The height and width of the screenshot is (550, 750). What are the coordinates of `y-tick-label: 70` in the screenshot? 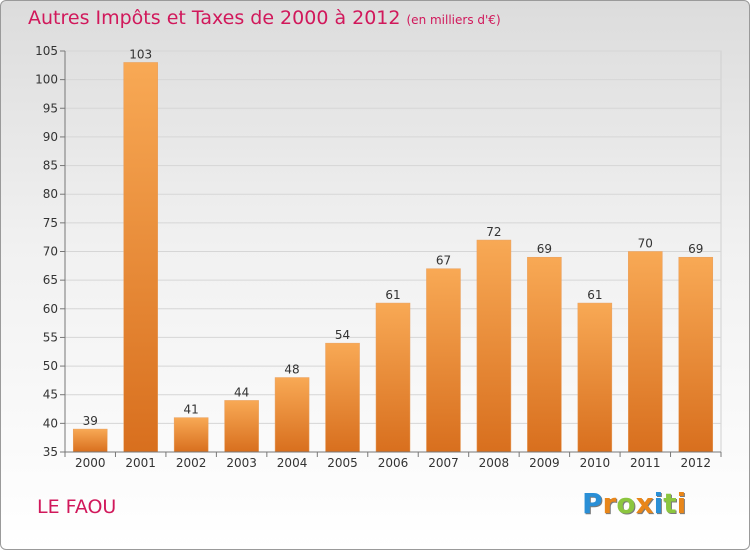 It's located at (50, 252).